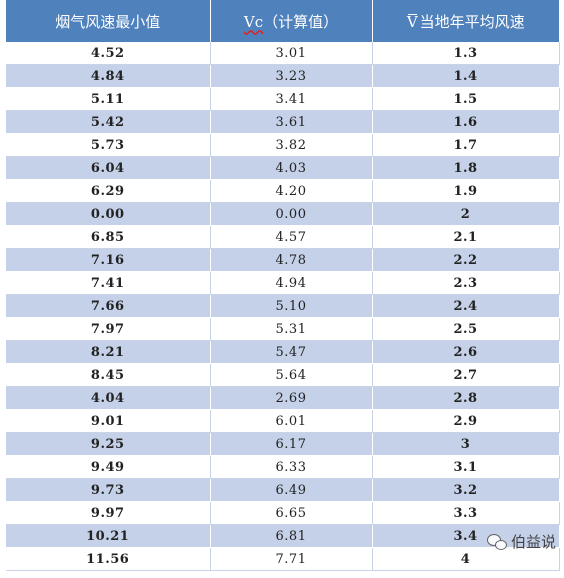 Image resolution: width=564 pixels, height=578 pixels. What do you see at coordinates (108, 444) in the screenshot?
I see `cell-min-flue-gas-speed: 9.25` at bounding box center [108, 444].